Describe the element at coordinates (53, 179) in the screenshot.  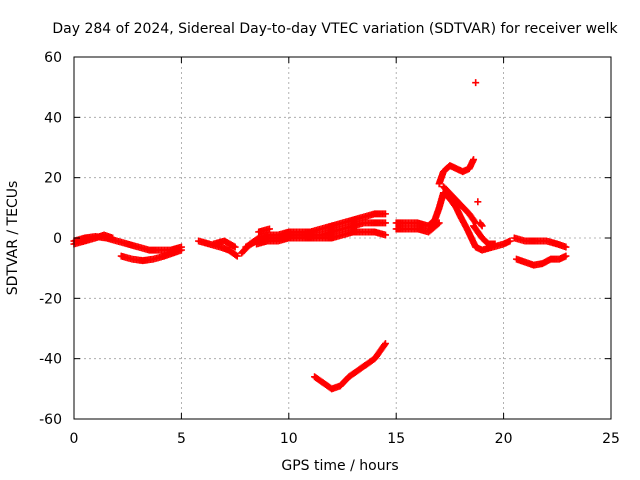
I see `y-tick-label: 20` at that location.